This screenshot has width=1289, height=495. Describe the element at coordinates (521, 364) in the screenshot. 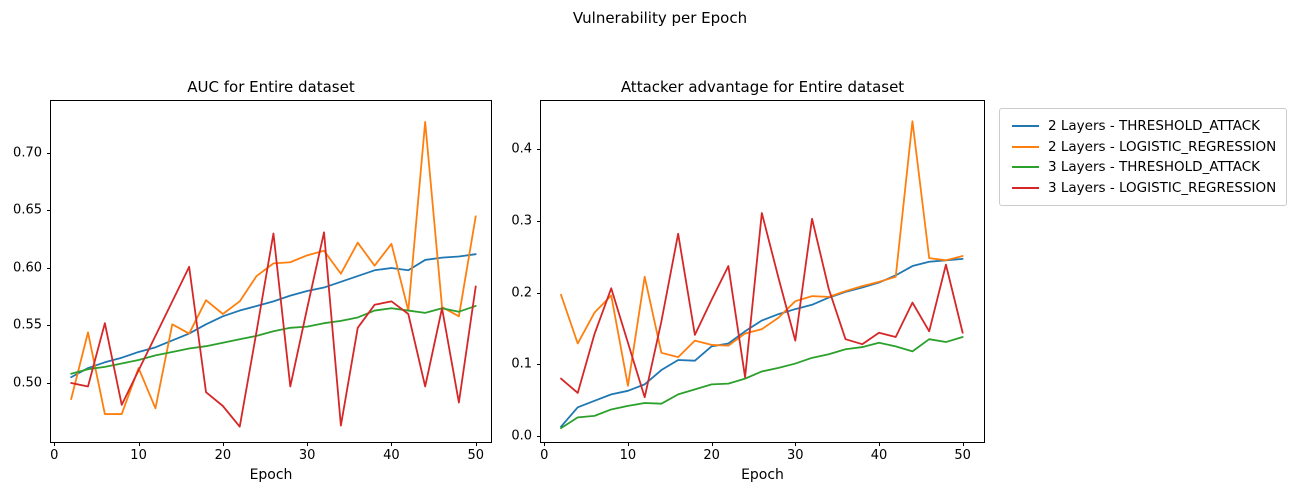

I see `y-tick-label: 0.1` at that location.